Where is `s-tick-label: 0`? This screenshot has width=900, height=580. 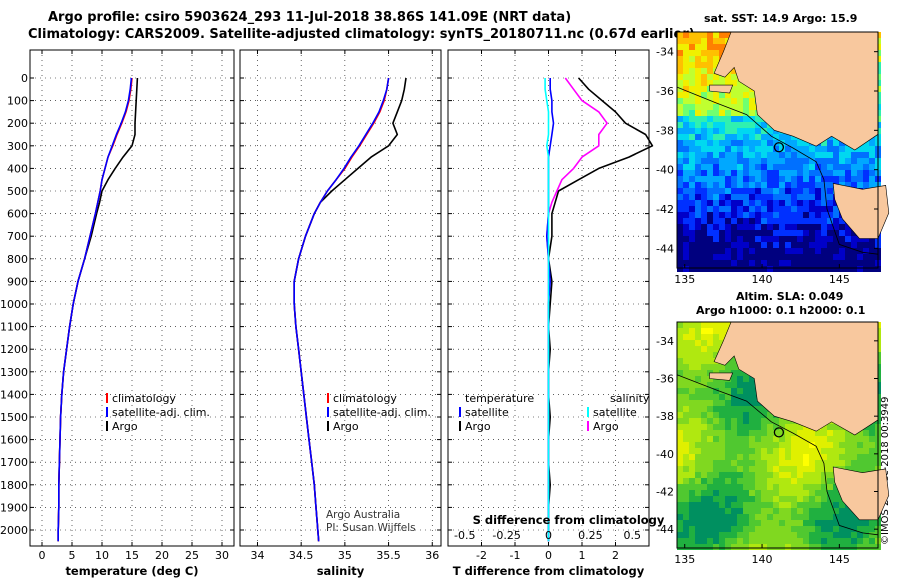 s-tick-label: 0 is located at coordinates (548, 535).